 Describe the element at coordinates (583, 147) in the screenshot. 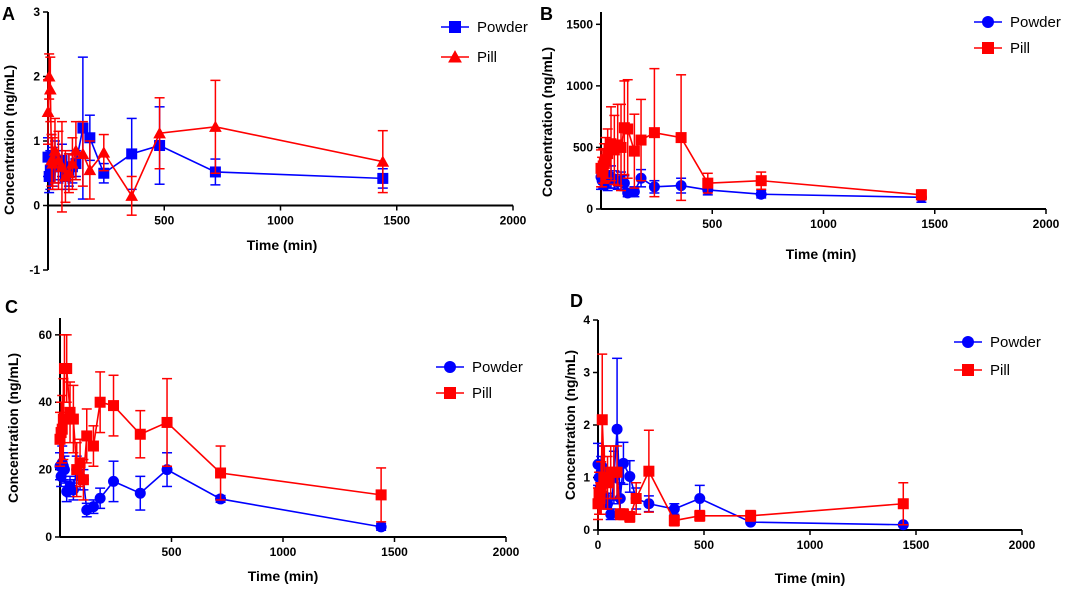

I see `y-tick-label: 500` at that location.